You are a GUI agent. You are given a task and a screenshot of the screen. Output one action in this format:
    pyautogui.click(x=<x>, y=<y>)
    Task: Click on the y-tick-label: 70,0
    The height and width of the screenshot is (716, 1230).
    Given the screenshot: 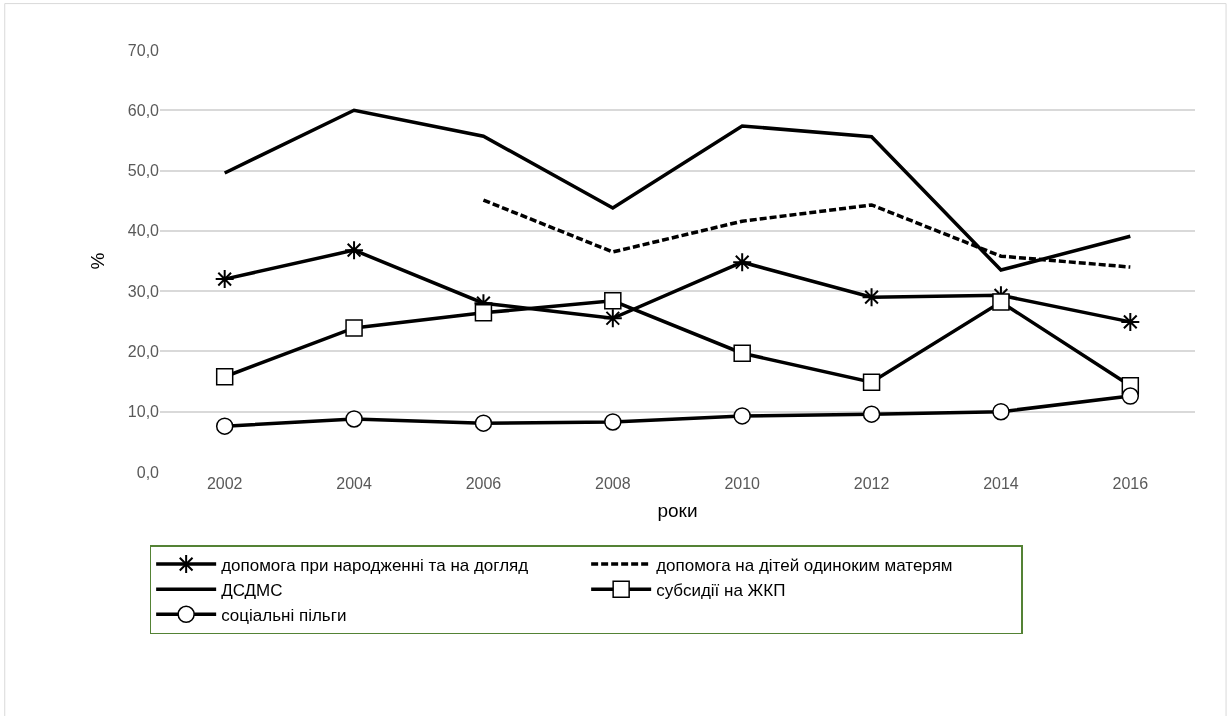 What is the action you would take?
    pyautogui.click(x=143, y=50)
    